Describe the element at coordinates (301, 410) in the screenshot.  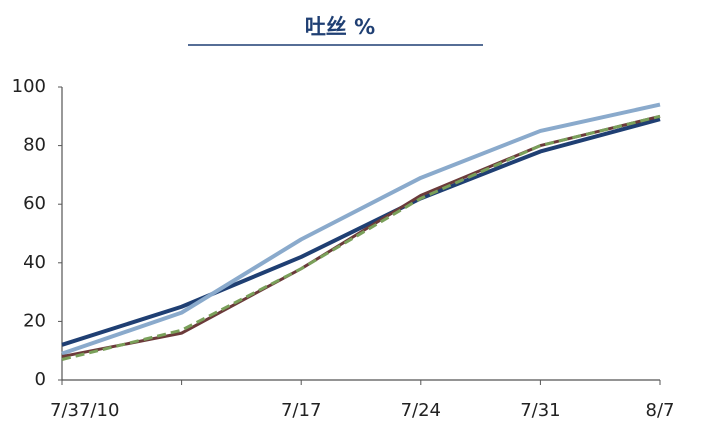
I see `x-tick-label: 7/17` at that location.